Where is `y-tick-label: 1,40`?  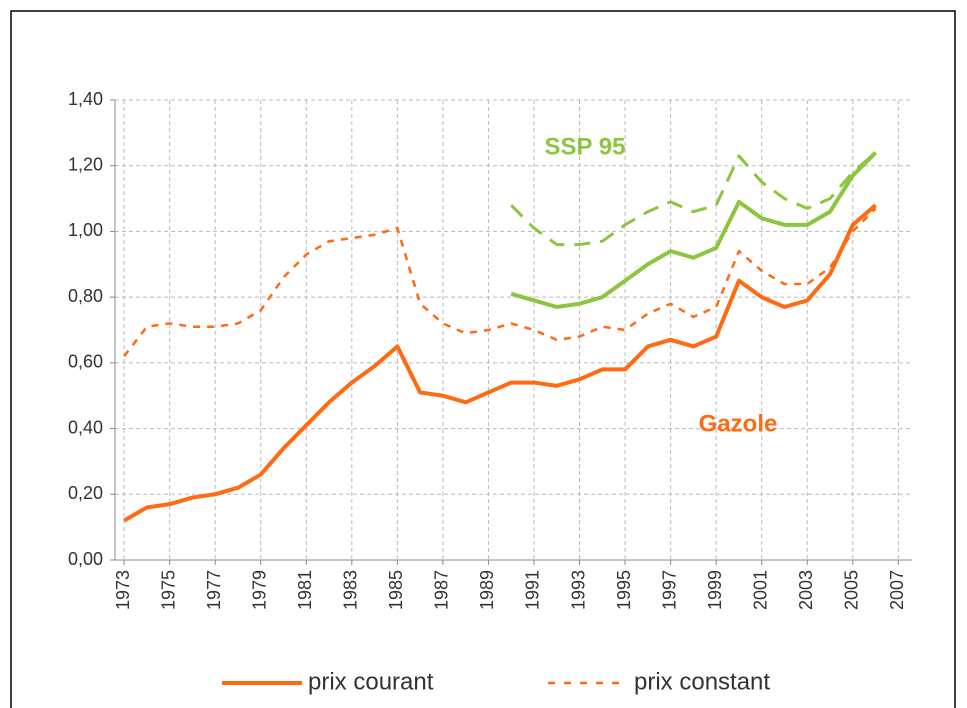 y-tick-label: 1,40 is located at coordinates (85, 99).